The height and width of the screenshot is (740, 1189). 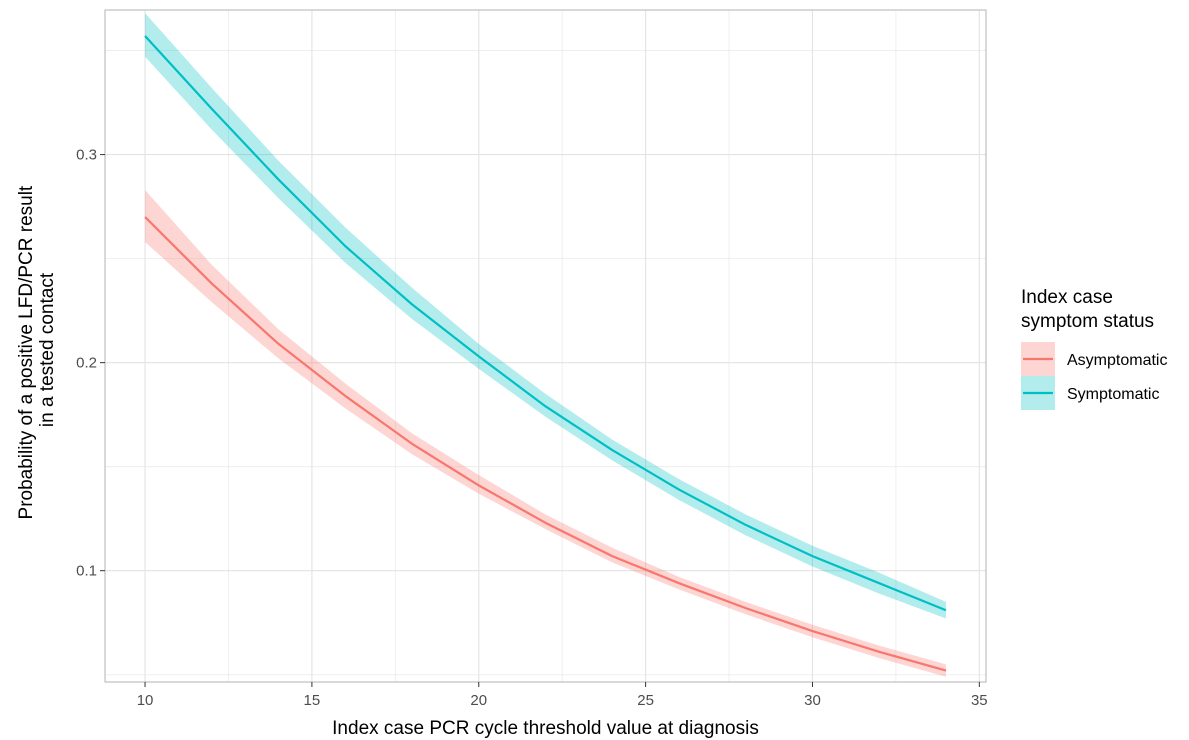 I want to click on legend-keys: Asymptomatic Symptomatic, so click(x=1094, y=376).